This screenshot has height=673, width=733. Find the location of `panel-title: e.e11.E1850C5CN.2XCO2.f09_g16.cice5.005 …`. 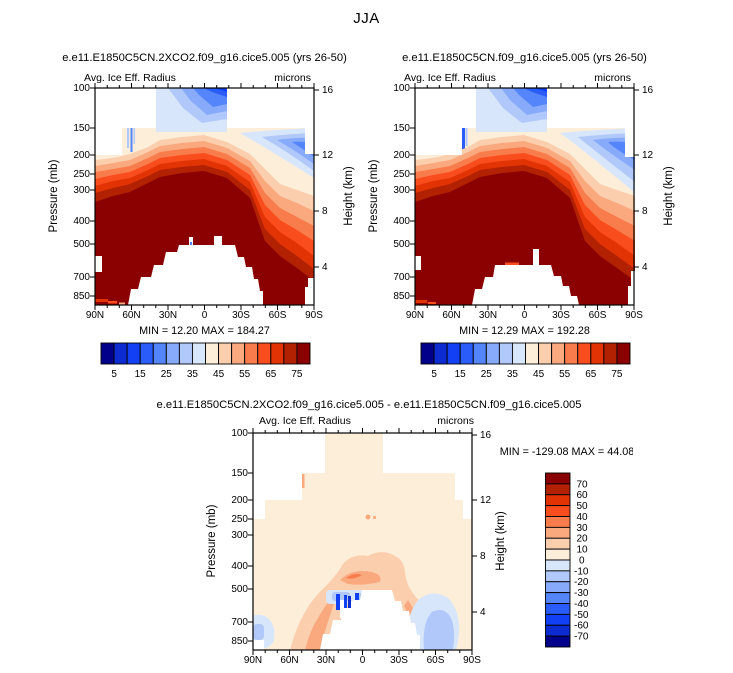

panel-title: e.e11.E1850C5CN.2XCO2.f09_g16.cice5.005 … is located at coordinates (204, 58).